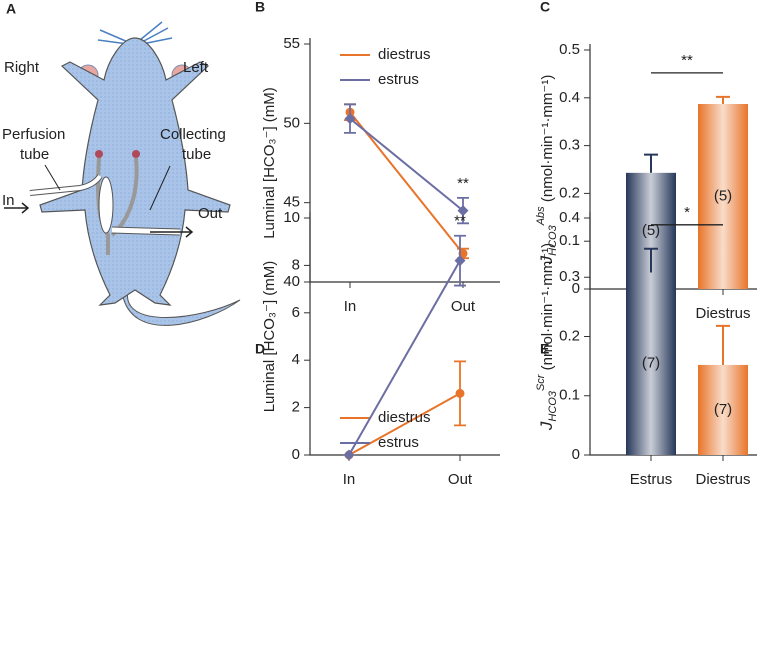 Image resolution: width=767 pixels, height=662 pixels. What do you see at coordinates (687, 212) in the screenshot?
I see `significance: *` at bounding box center [687, 212].